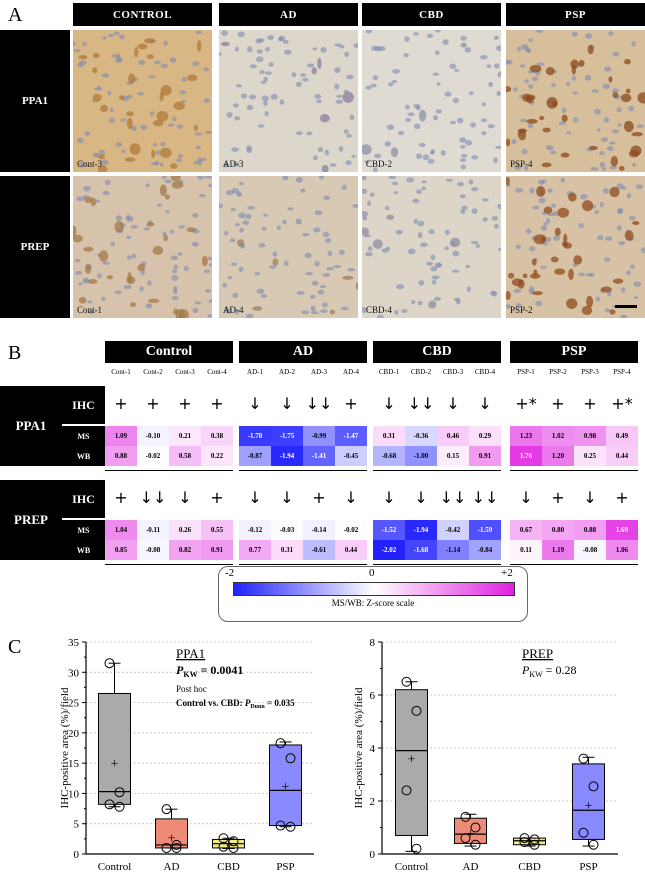 This screenshot has height=886, width=645. I want to click on y-tick-label: 2, so click(373, 802).